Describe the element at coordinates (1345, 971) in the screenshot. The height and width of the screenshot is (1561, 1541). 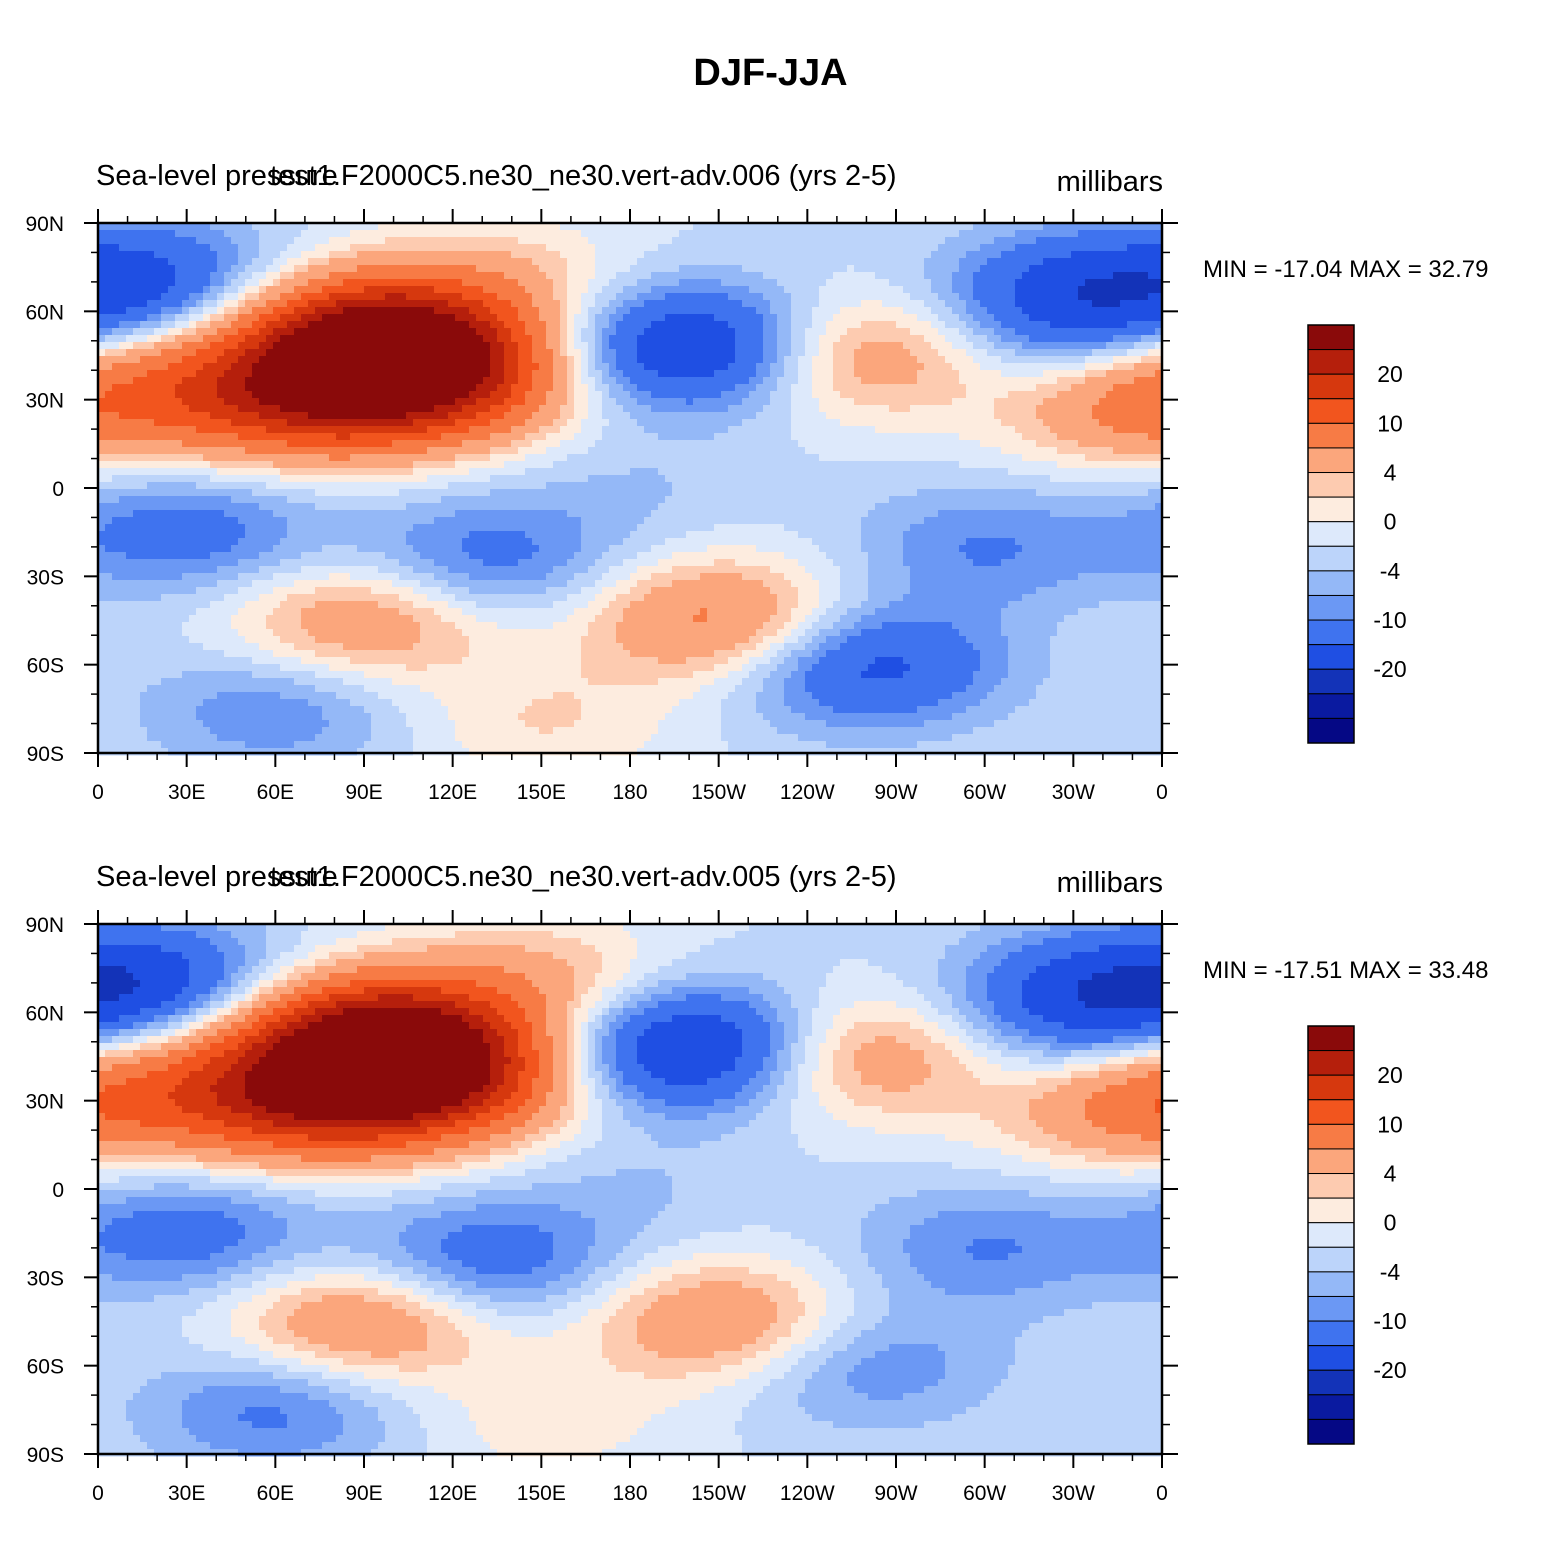
I see `panel-2-stats: MIN = -17.51 MAX = 33.48` at that location.